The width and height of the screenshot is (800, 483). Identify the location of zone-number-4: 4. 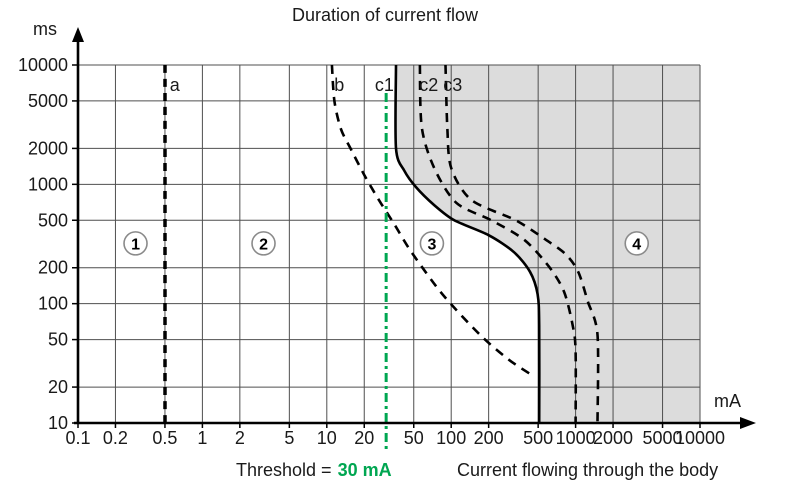
(636, 244).